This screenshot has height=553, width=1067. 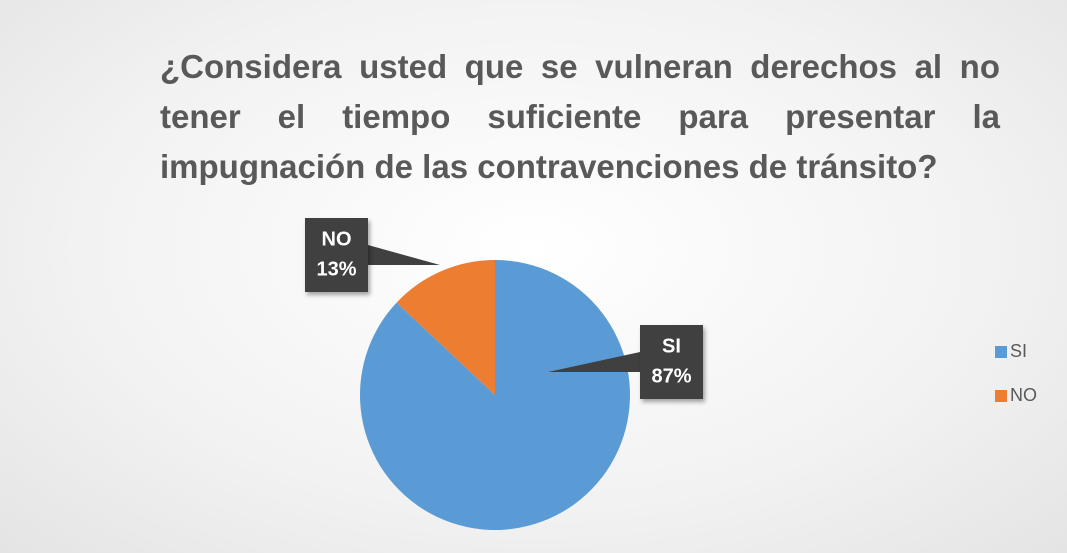 I want to click on legend-label: NO, so click(x=1023, y=395).